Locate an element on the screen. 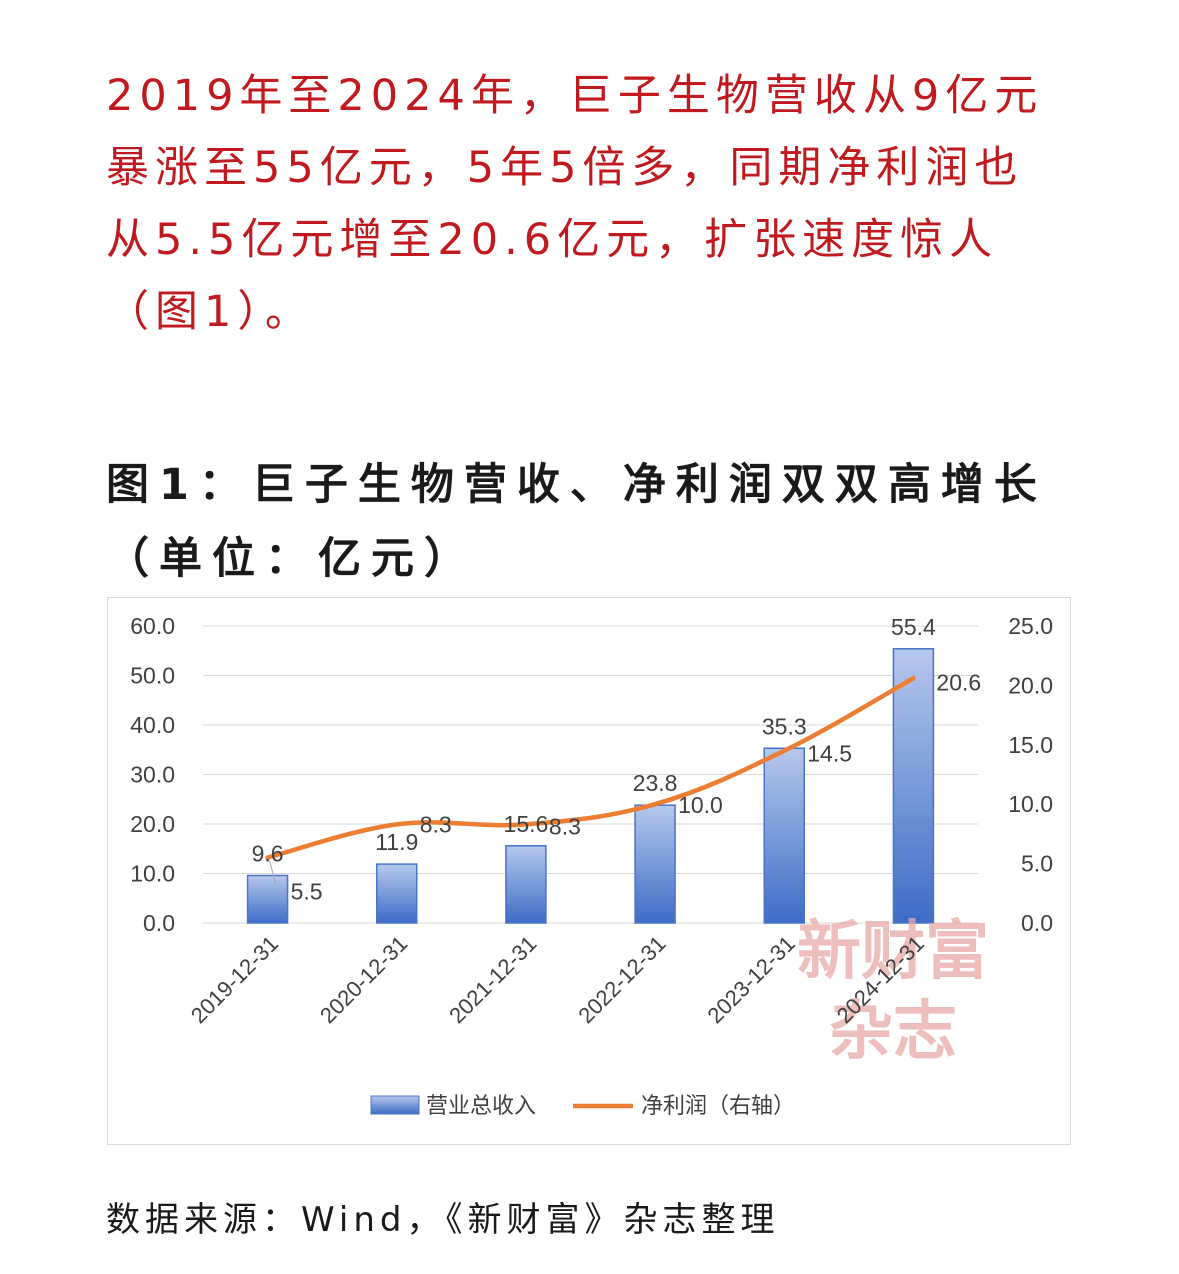 The height and width of the screenshot is (1274, 1179). intro-line: （图1）。 is located at coordinates (210, 312).